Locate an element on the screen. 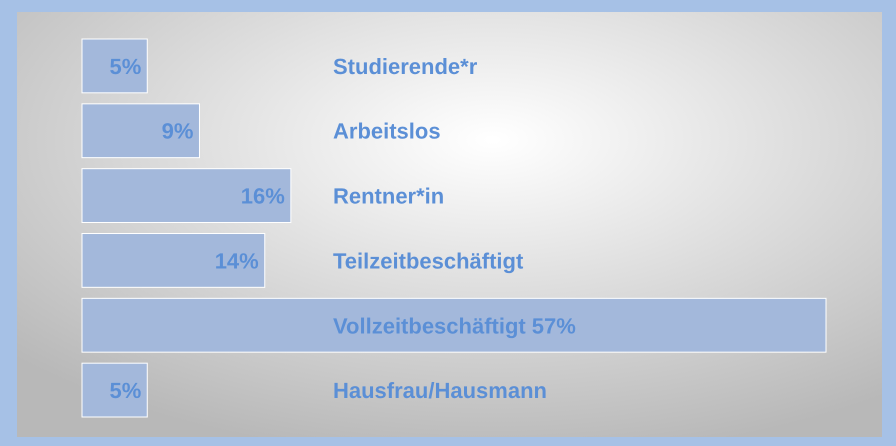 This screenshot has width=896, height=446. y-tick-label: Arbeitslos is located at coordinates (387, 131).